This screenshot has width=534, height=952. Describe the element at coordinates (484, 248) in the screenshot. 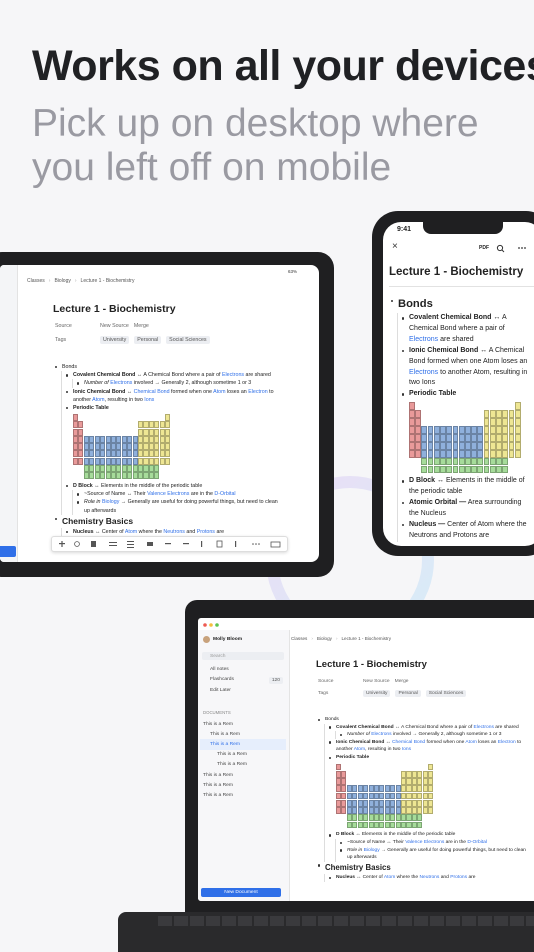

I see `pdf-button: PDF` at that location.